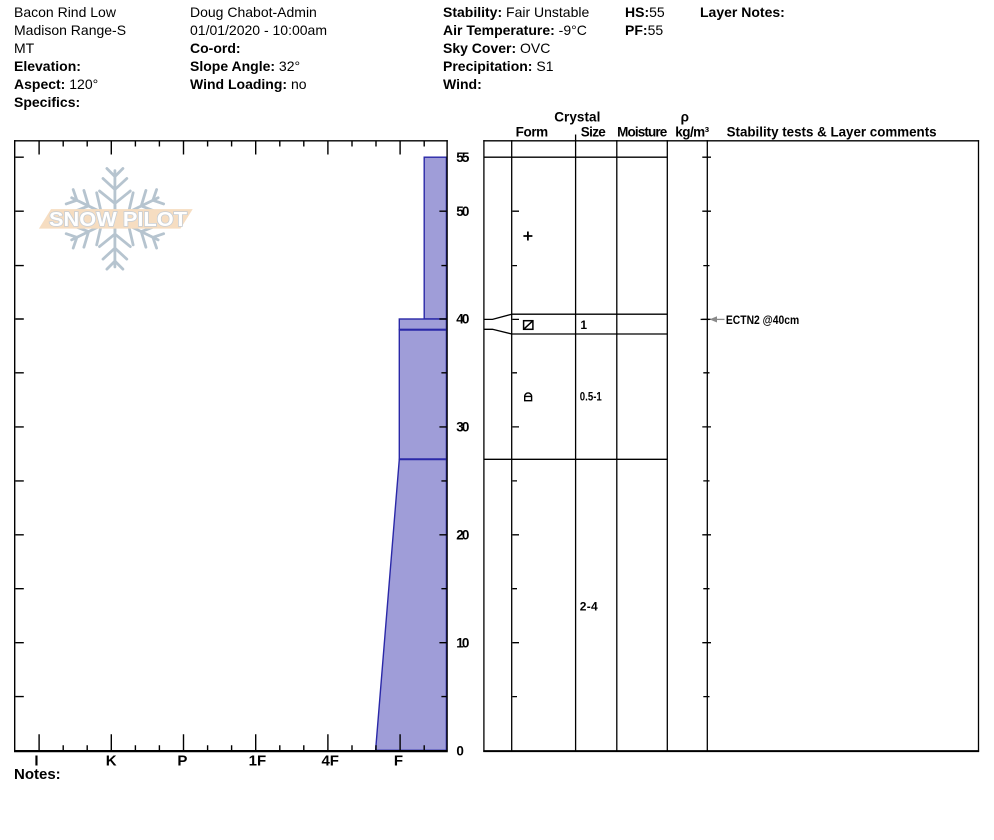 The image size is (994, 840). What do you see at coordinates (583, 325) in the screenshot?
I see `svg-text: 1` at bounding box center [583, 325].